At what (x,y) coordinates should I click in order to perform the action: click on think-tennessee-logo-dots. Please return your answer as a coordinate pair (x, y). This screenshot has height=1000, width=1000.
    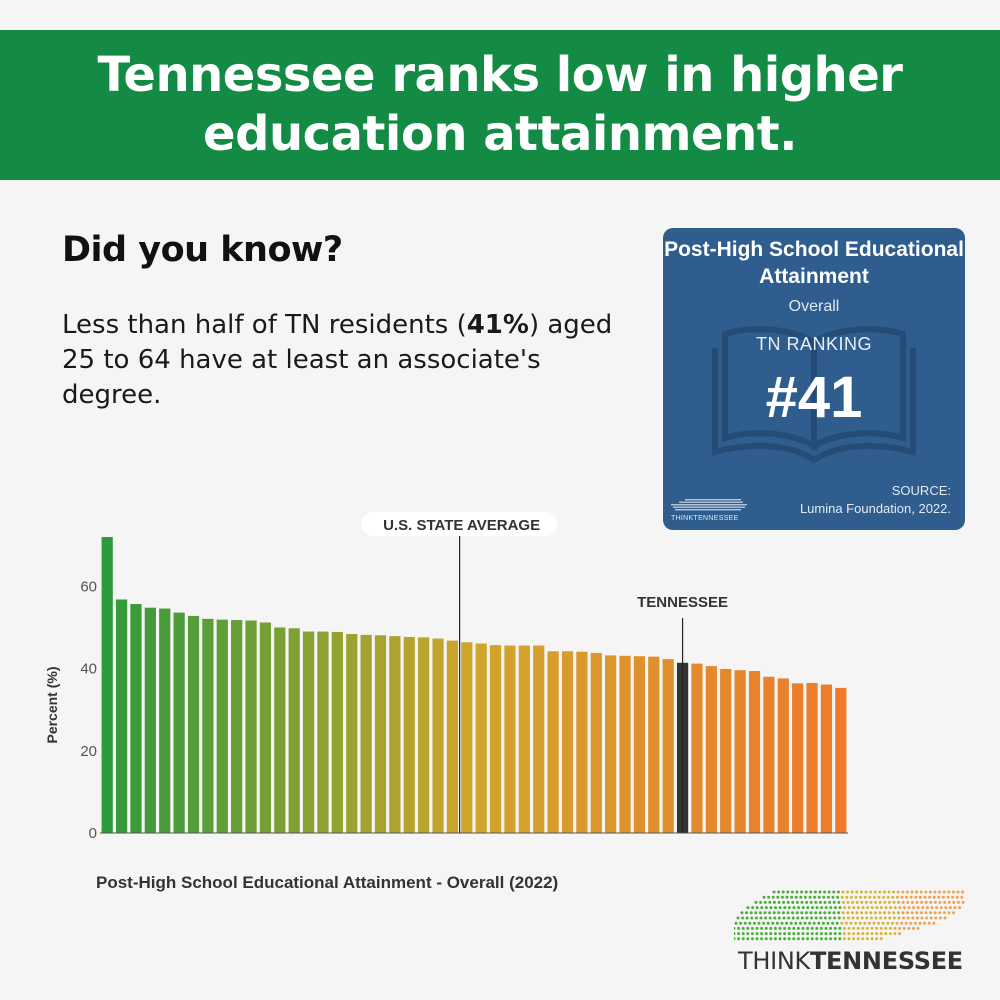
    Looking at the image, I should click on (849, 915).